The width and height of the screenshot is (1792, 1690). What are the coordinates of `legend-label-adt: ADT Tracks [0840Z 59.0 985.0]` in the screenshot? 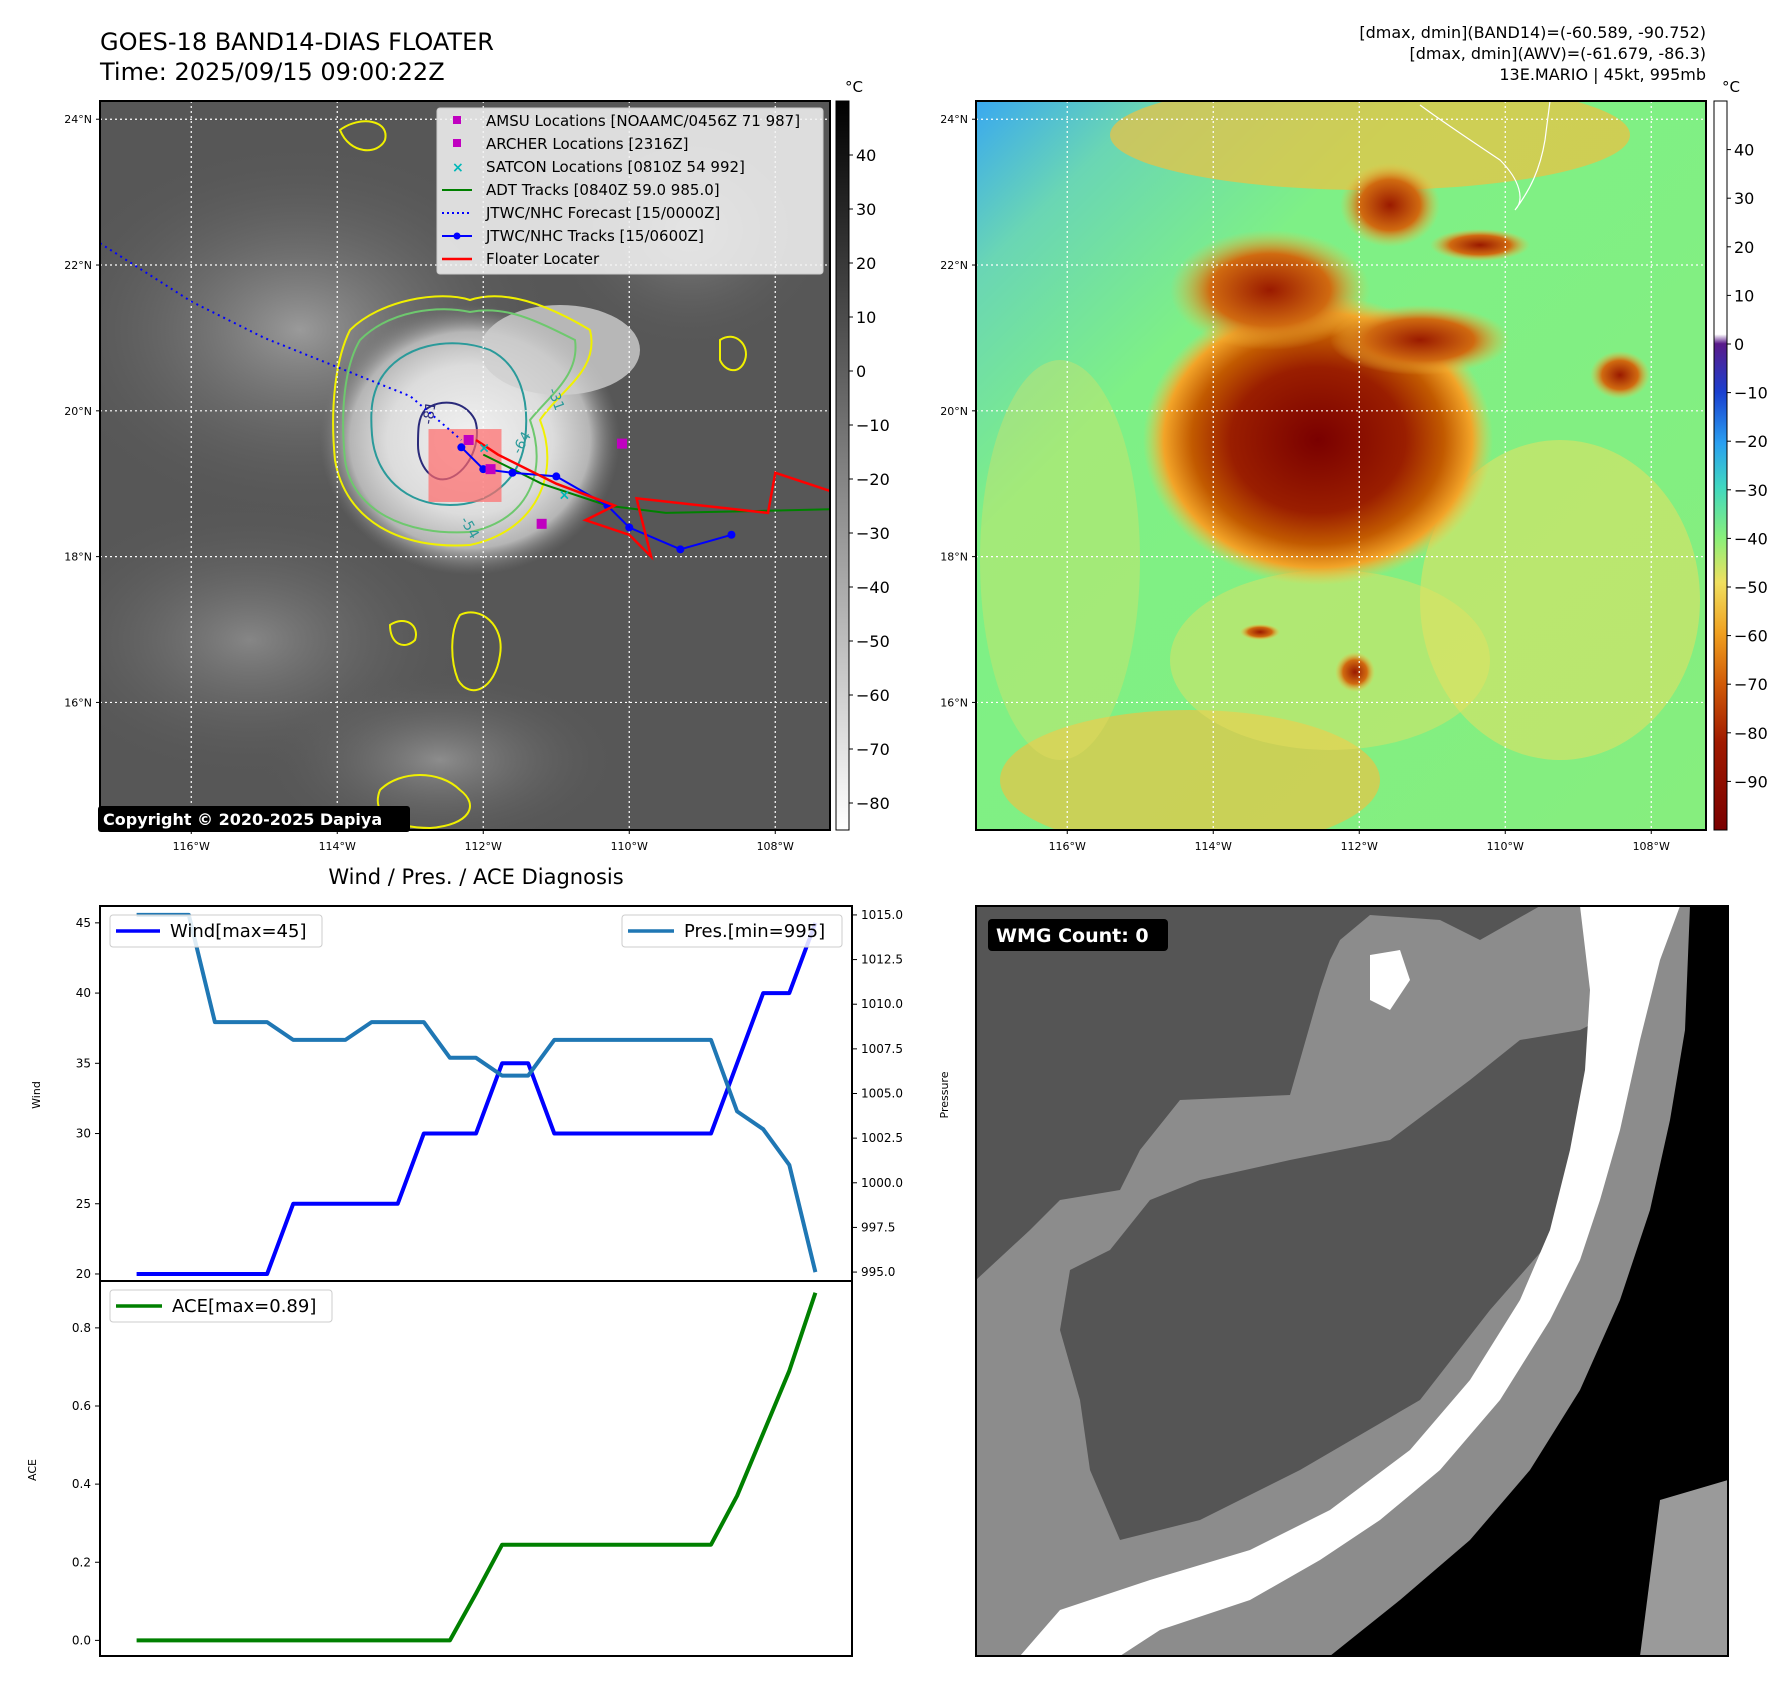 It's located at (603, 190).